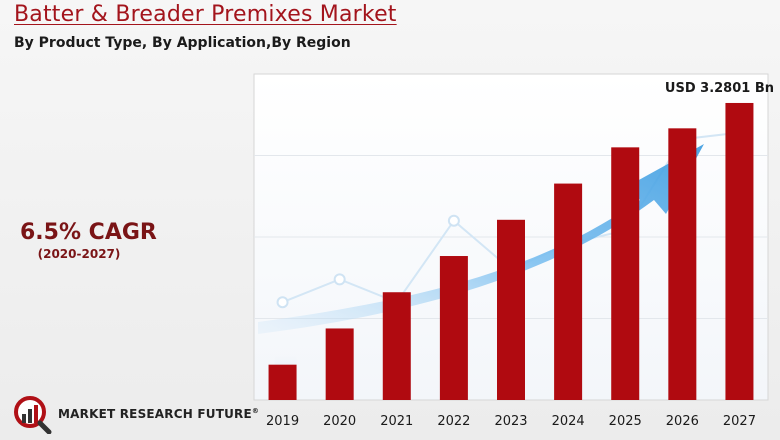  I want to click on bar-2023, so click(511, 309).